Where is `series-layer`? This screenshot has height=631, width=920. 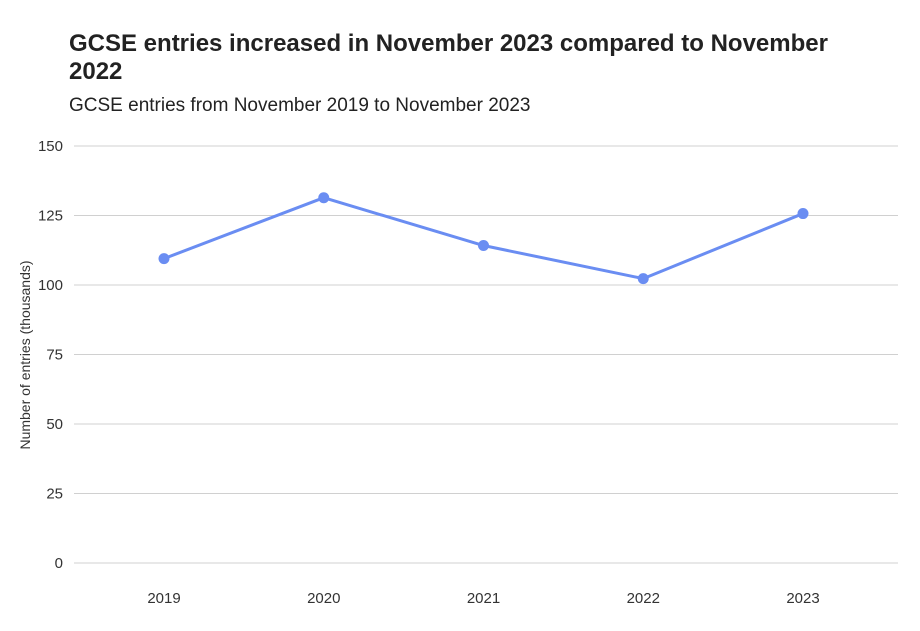
series-layer is located at coordinates (483, 238).